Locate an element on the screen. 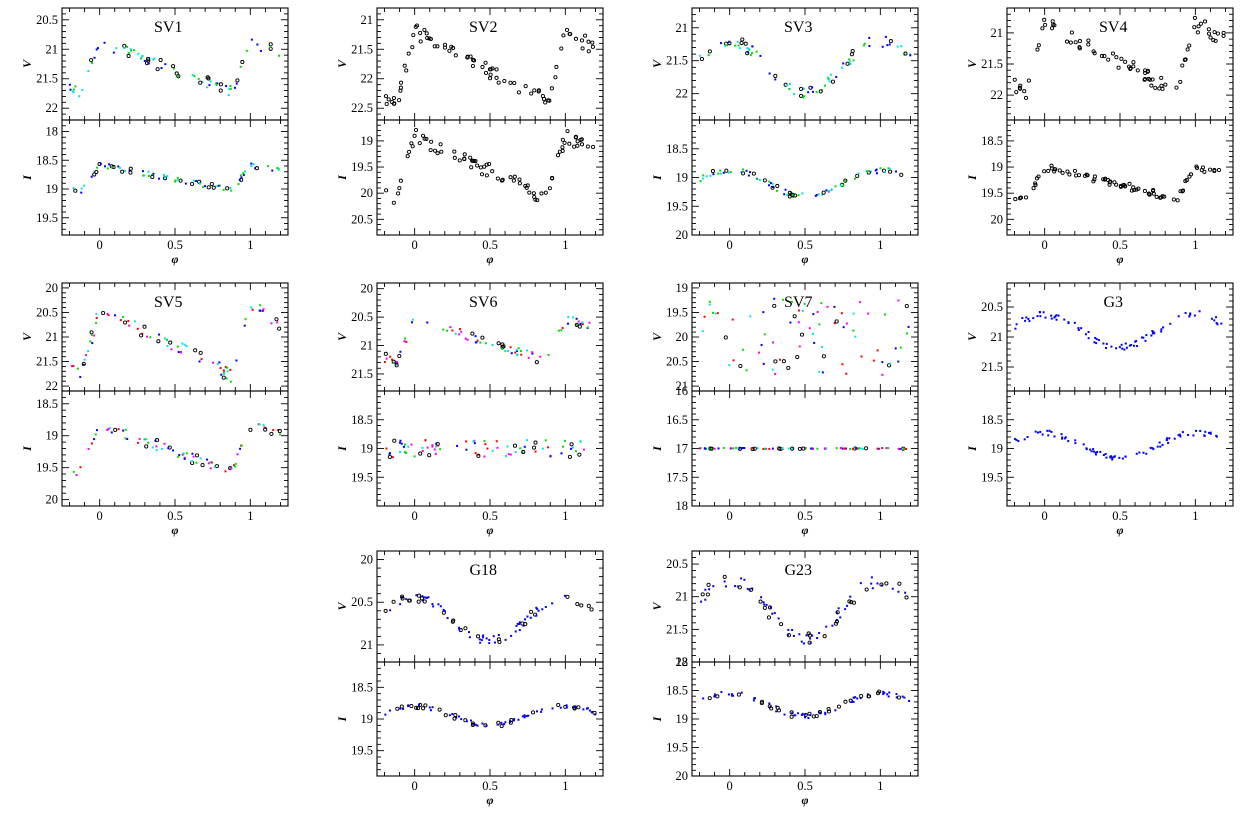 This screenshot has width=1253, height=813. y-tick-label: 22 is located at coordinates (682, 94).